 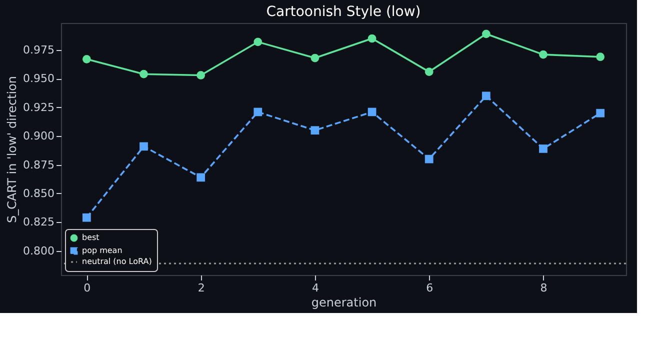 What do you see at coordinates (38, 79) in the screenshot?
I see `y-tick-label: 0.950` at bounding box center [38, 79].